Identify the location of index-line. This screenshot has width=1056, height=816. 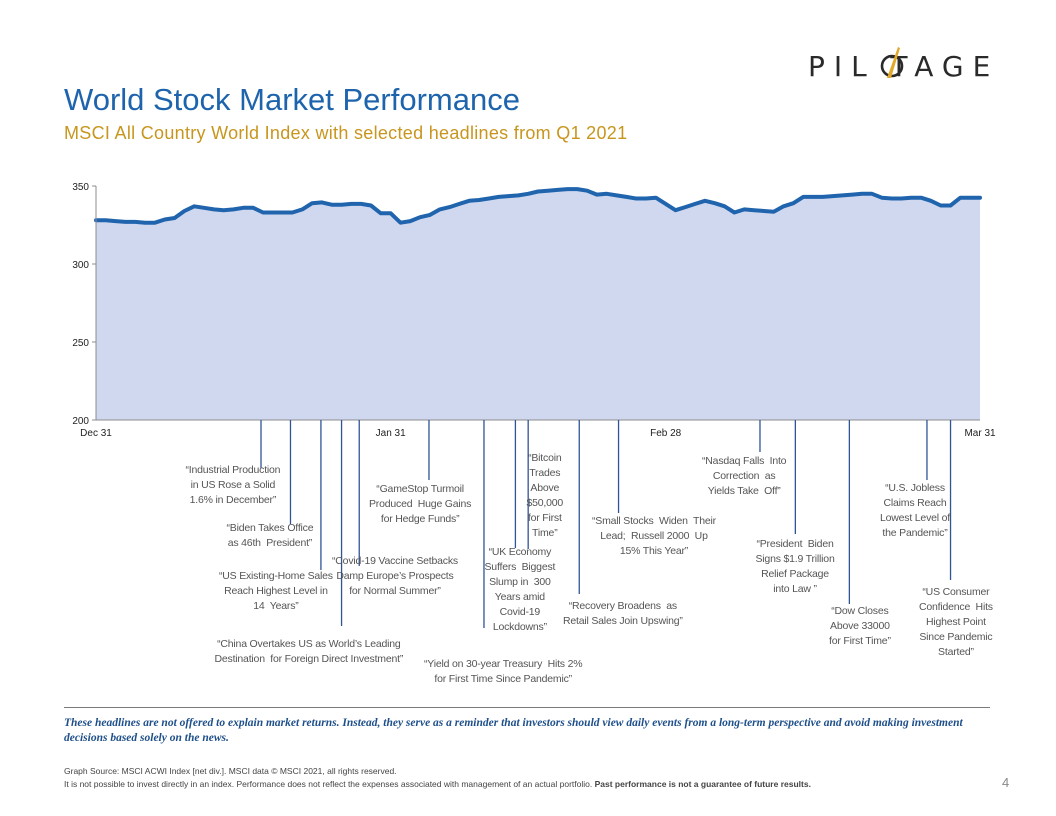
(538, 206).